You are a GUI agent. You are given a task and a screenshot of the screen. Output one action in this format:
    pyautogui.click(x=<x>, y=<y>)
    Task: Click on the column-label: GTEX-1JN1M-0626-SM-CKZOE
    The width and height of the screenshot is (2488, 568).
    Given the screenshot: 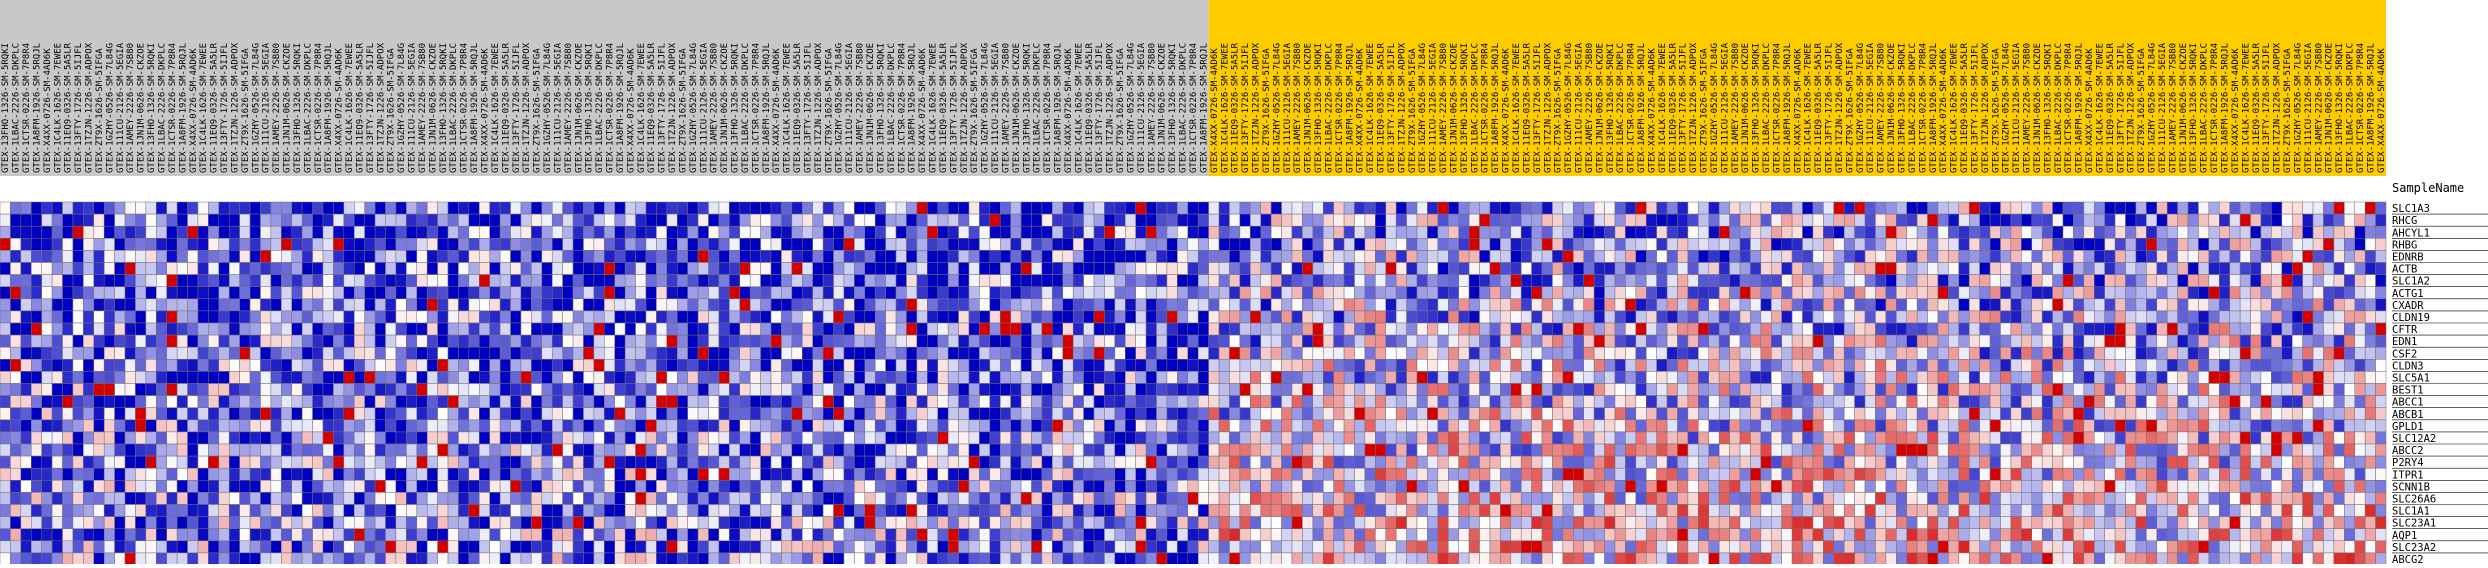 What is the action you would take?
    pyautogui.click(x=2330, y=108)
    